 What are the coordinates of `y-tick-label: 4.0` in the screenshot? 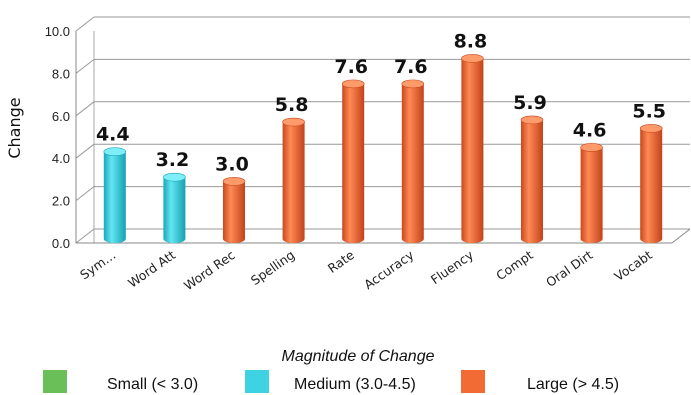 It's located at (61, 158).